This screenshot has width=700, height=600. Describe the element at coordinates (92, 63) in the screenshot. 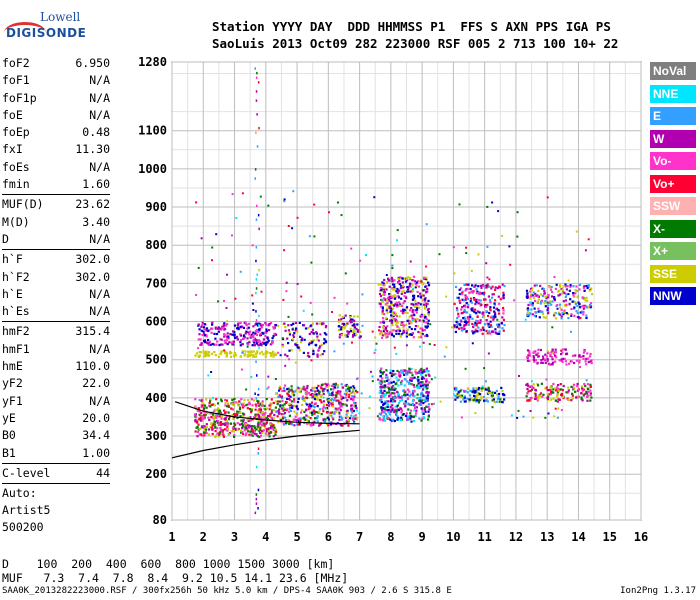

I see `param-value: 6.950` at that location.